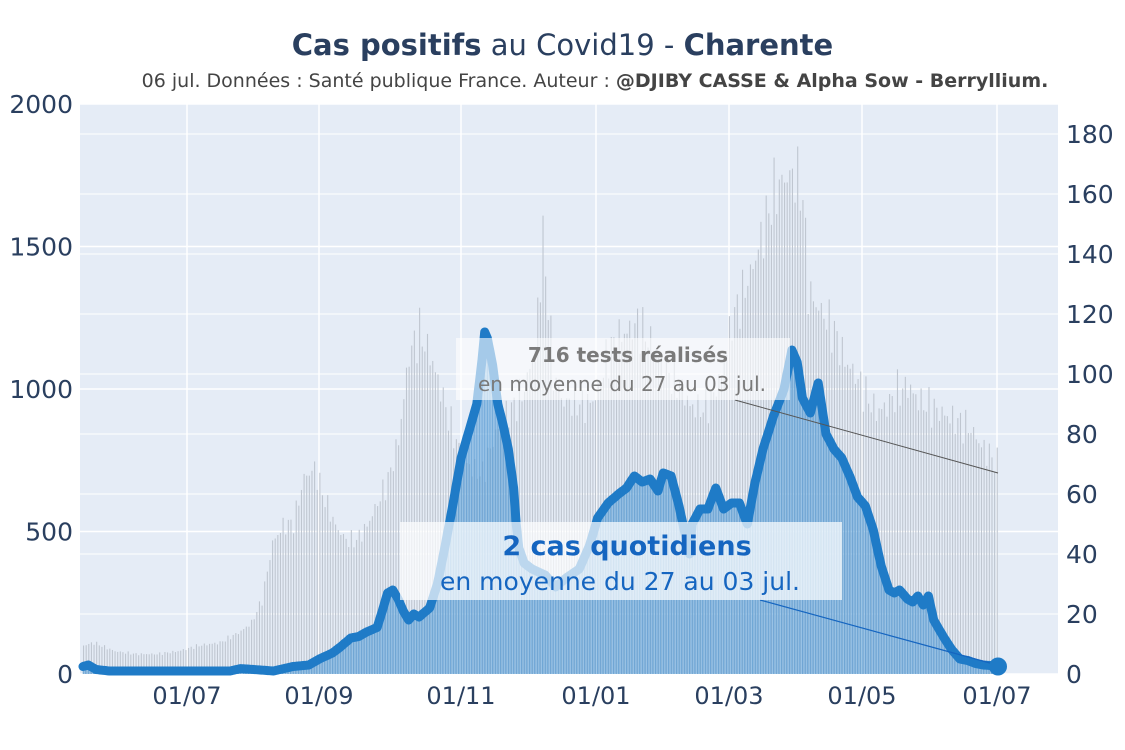 Image resolution: width=1125 pixels, height=750 pixels. What do you see at coordinates (620, 581) in the screenshot?
I see `cases-annotation-text: en moyenne du 27 au 03 jul.` at bounding box center [620, 581].